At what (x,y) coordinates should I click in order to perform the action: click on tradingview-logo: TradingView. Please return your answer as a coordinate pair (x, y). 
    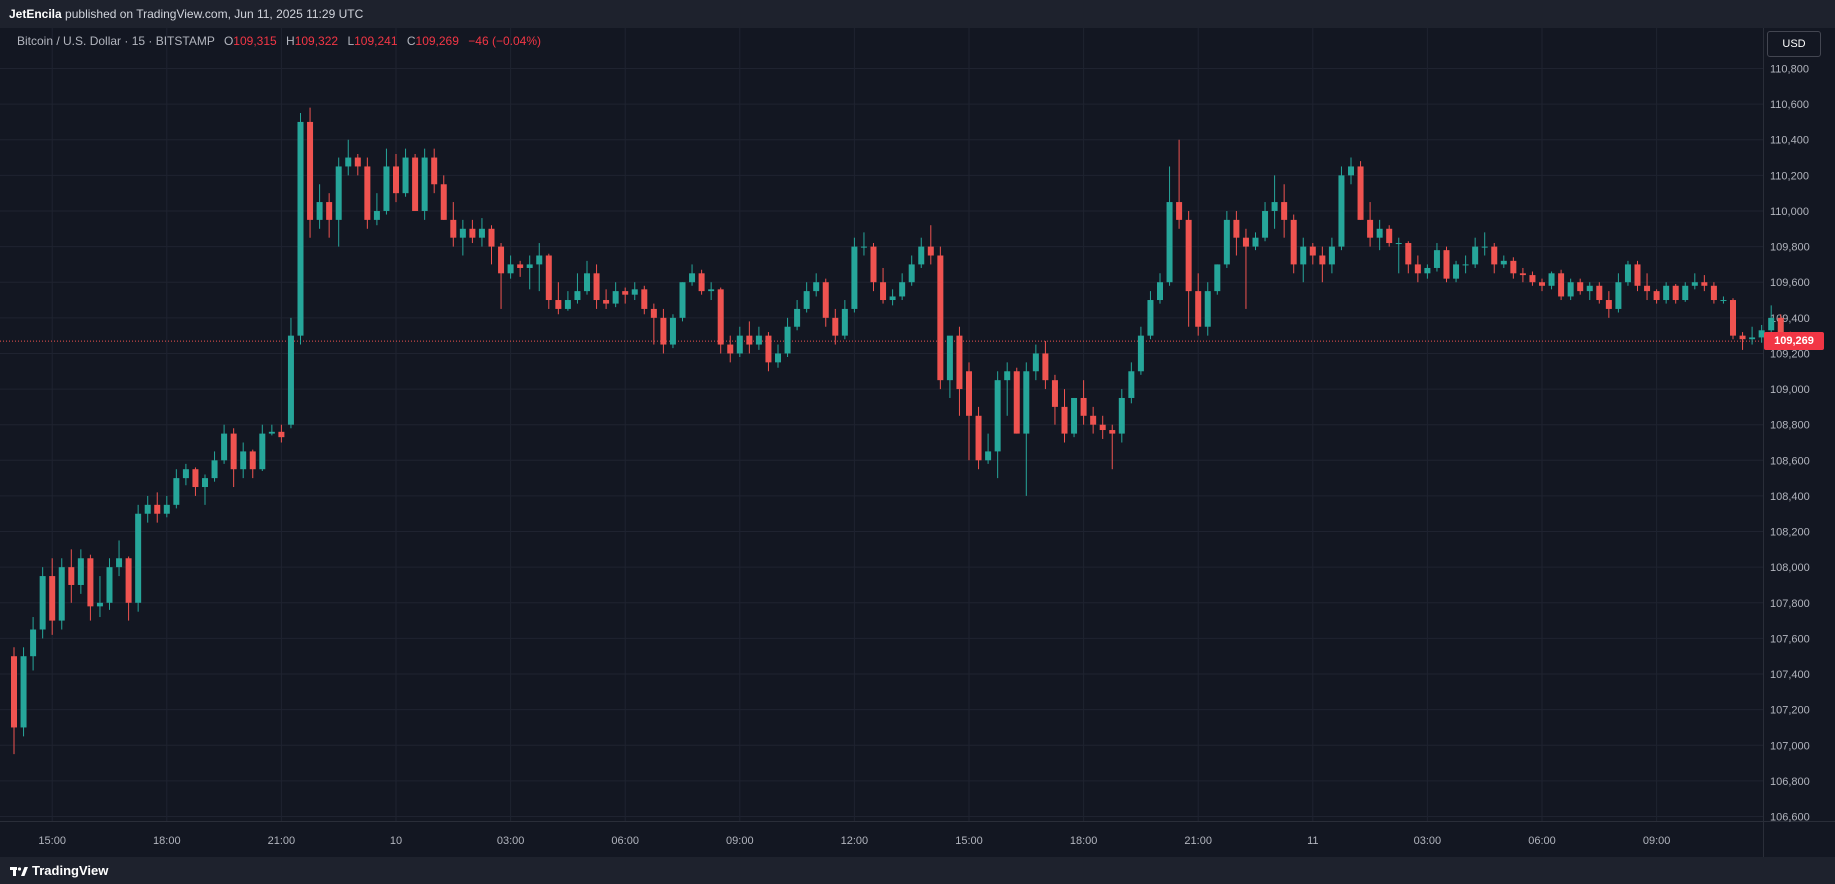
    Looking at the image, I should click on (59, 870).